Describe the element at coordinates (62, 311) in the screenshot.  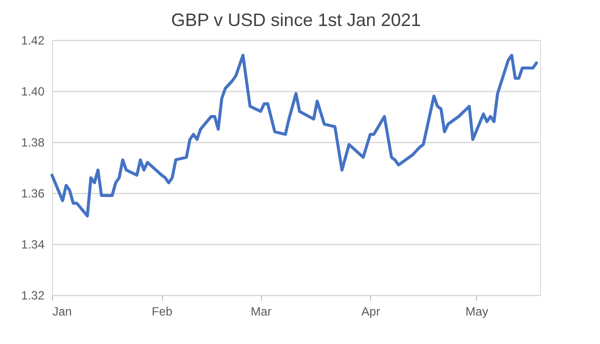
I see `x-tick-label: Jan` at that location.